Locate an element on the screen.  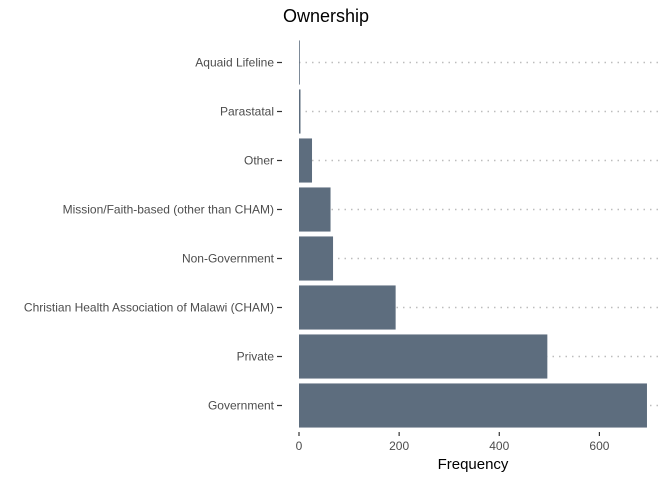
x-tick-label: 0 is located at coordinates (299, 446).